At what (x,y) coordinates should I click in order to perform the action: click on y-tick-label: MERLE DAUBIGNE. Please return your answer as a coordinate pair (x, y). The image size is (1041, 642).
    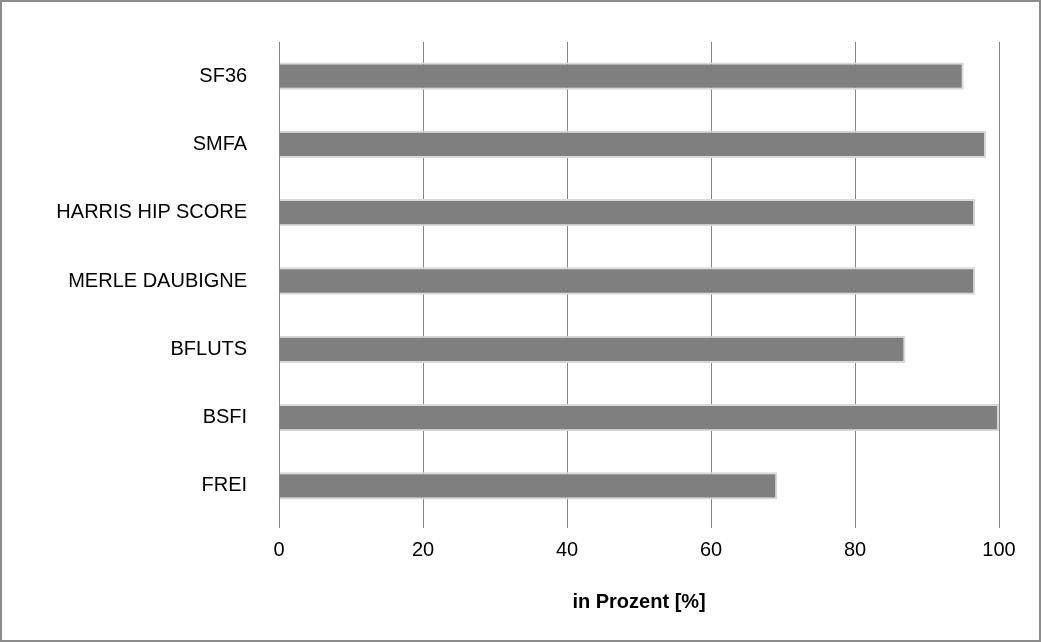
    Looking at the image, I should click on (158, 279).